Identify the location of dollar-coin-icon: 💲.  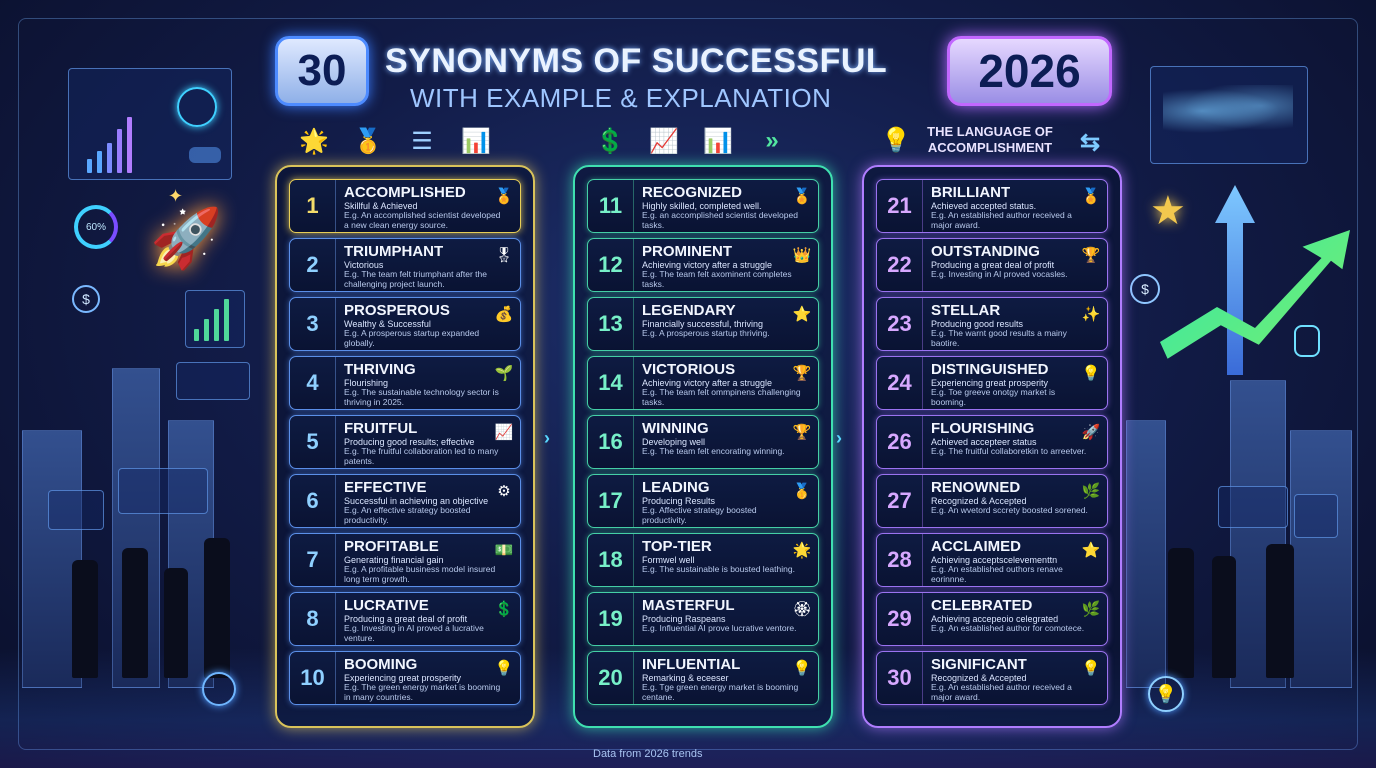
(610, 141).